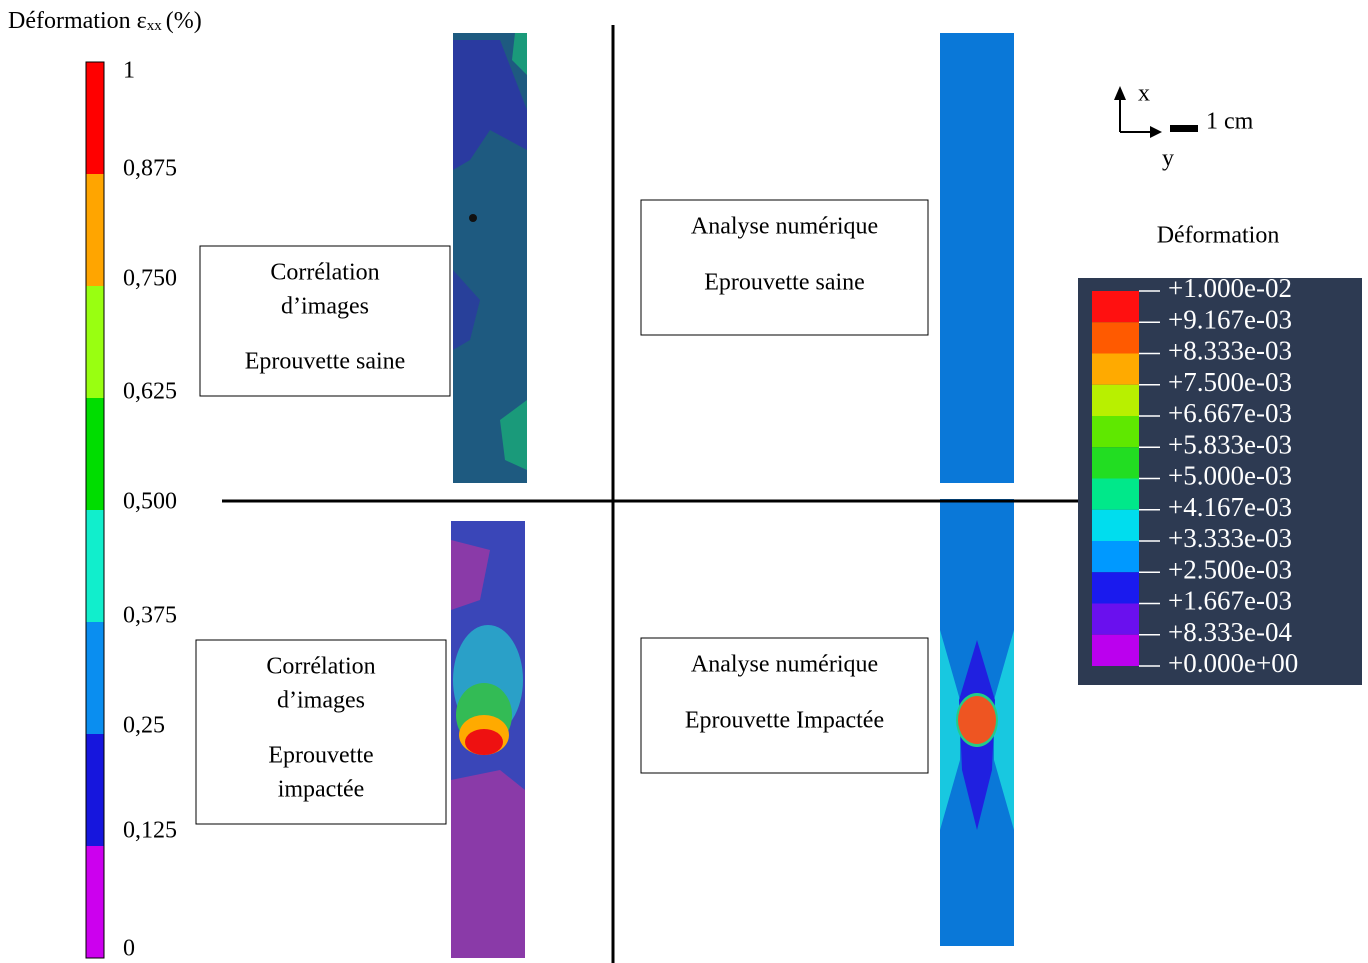  Describe the element at coordinates (144, 726) in the screenshot. I see `colorbar-label: 0,25` at that location.